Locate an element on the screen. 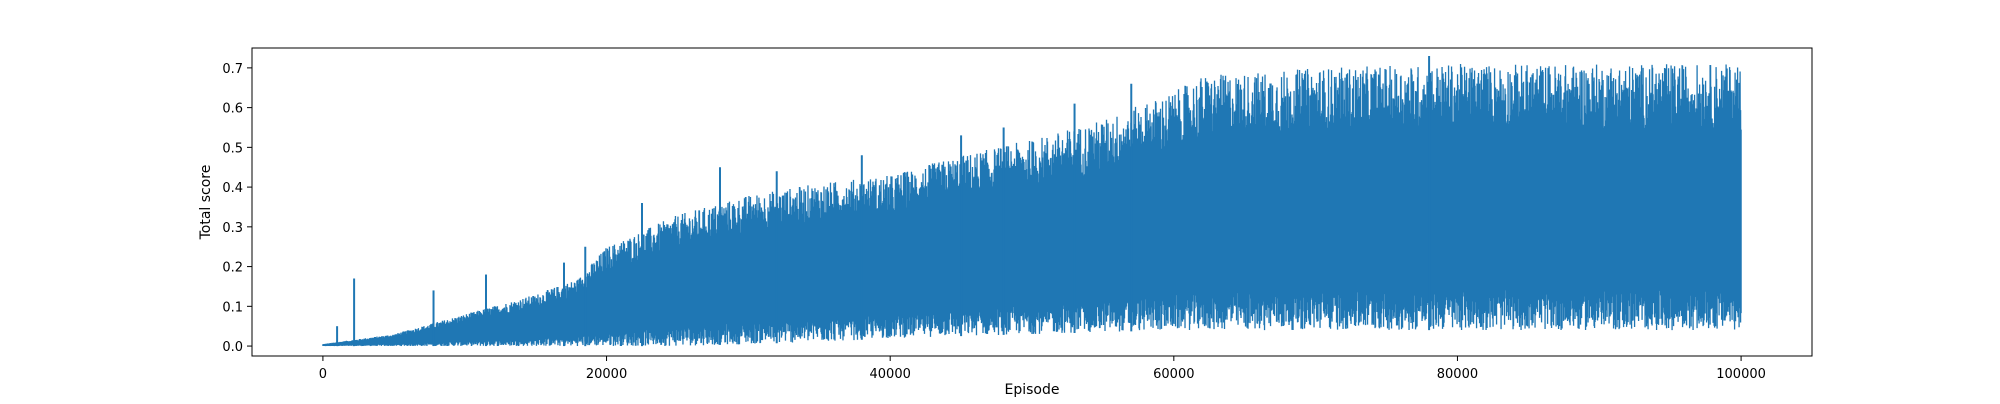 The width and height of the screenshot is (2000, 404). y-axis-ticks: 0.0 0.1 0.2 0.3 0.4 0.5 0.6 0.7 is located at coordinates (237, 208).